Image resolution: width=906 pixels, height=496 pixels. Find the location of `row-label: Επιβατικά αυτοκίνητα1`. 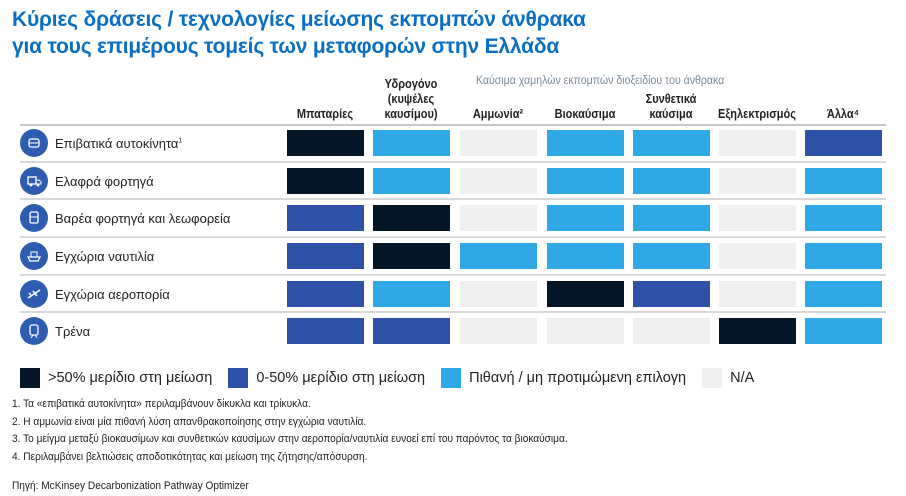

row-label: Επιβατικά αυτοκίνητα1 is located at coordinates (101, 143).